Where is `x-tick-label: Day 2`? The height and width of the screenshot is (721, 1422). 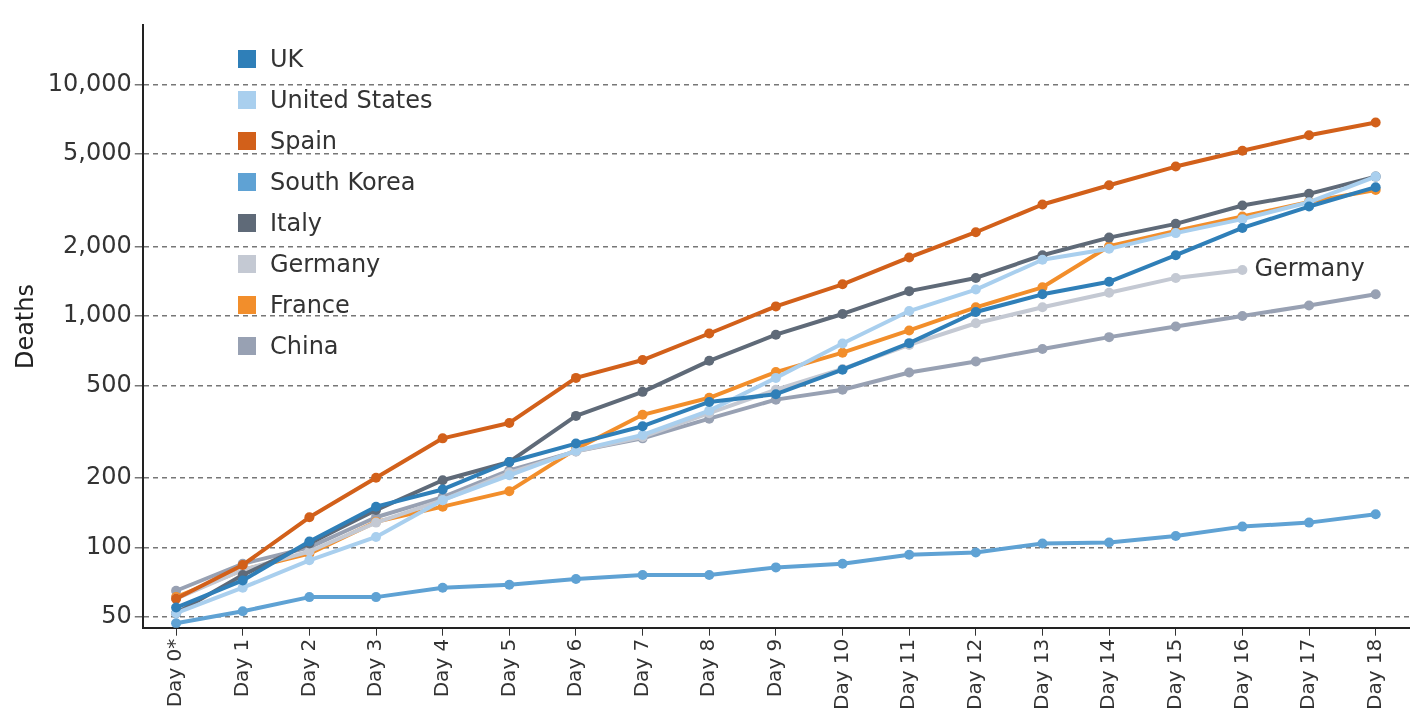 x-tick-label: Day 2 is located at coordinates (307, 668).